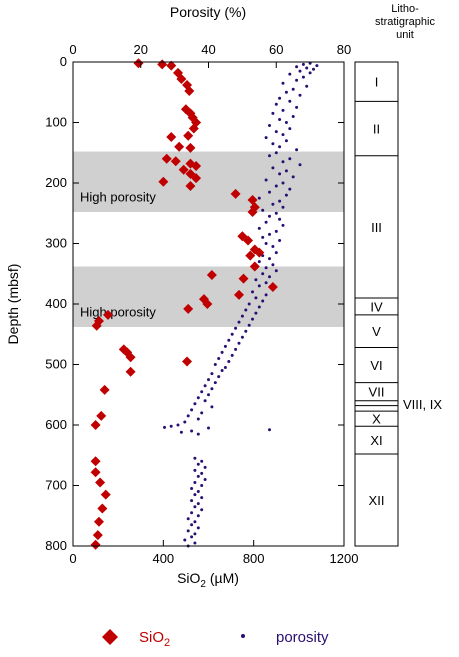  What do you see at coordinates (63, 61) in the screenshot?
I see `y-tick-label: 0` at bounding box center [63, 61].